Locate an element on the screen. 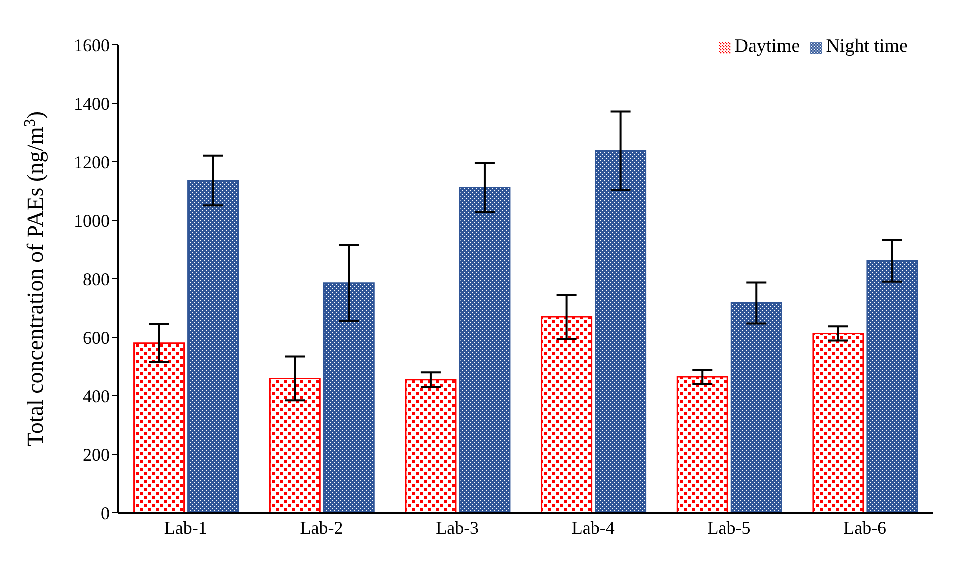  y-tick-label: 600 is located at coordinates (96, 338).